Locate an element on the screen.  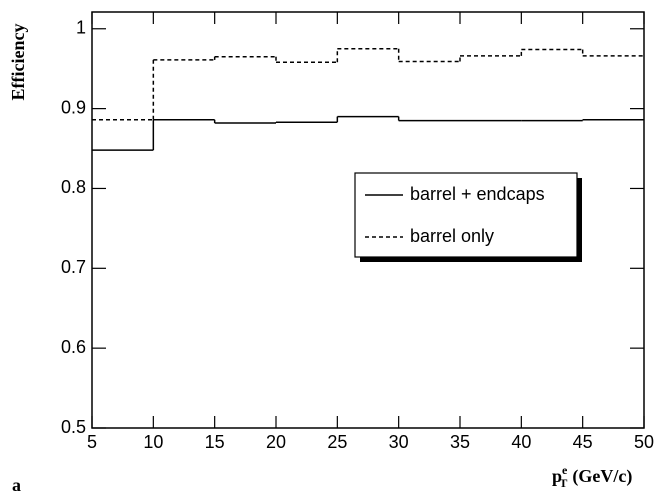
y-tick-label: 0.8 is located at coordinates (73, 187).